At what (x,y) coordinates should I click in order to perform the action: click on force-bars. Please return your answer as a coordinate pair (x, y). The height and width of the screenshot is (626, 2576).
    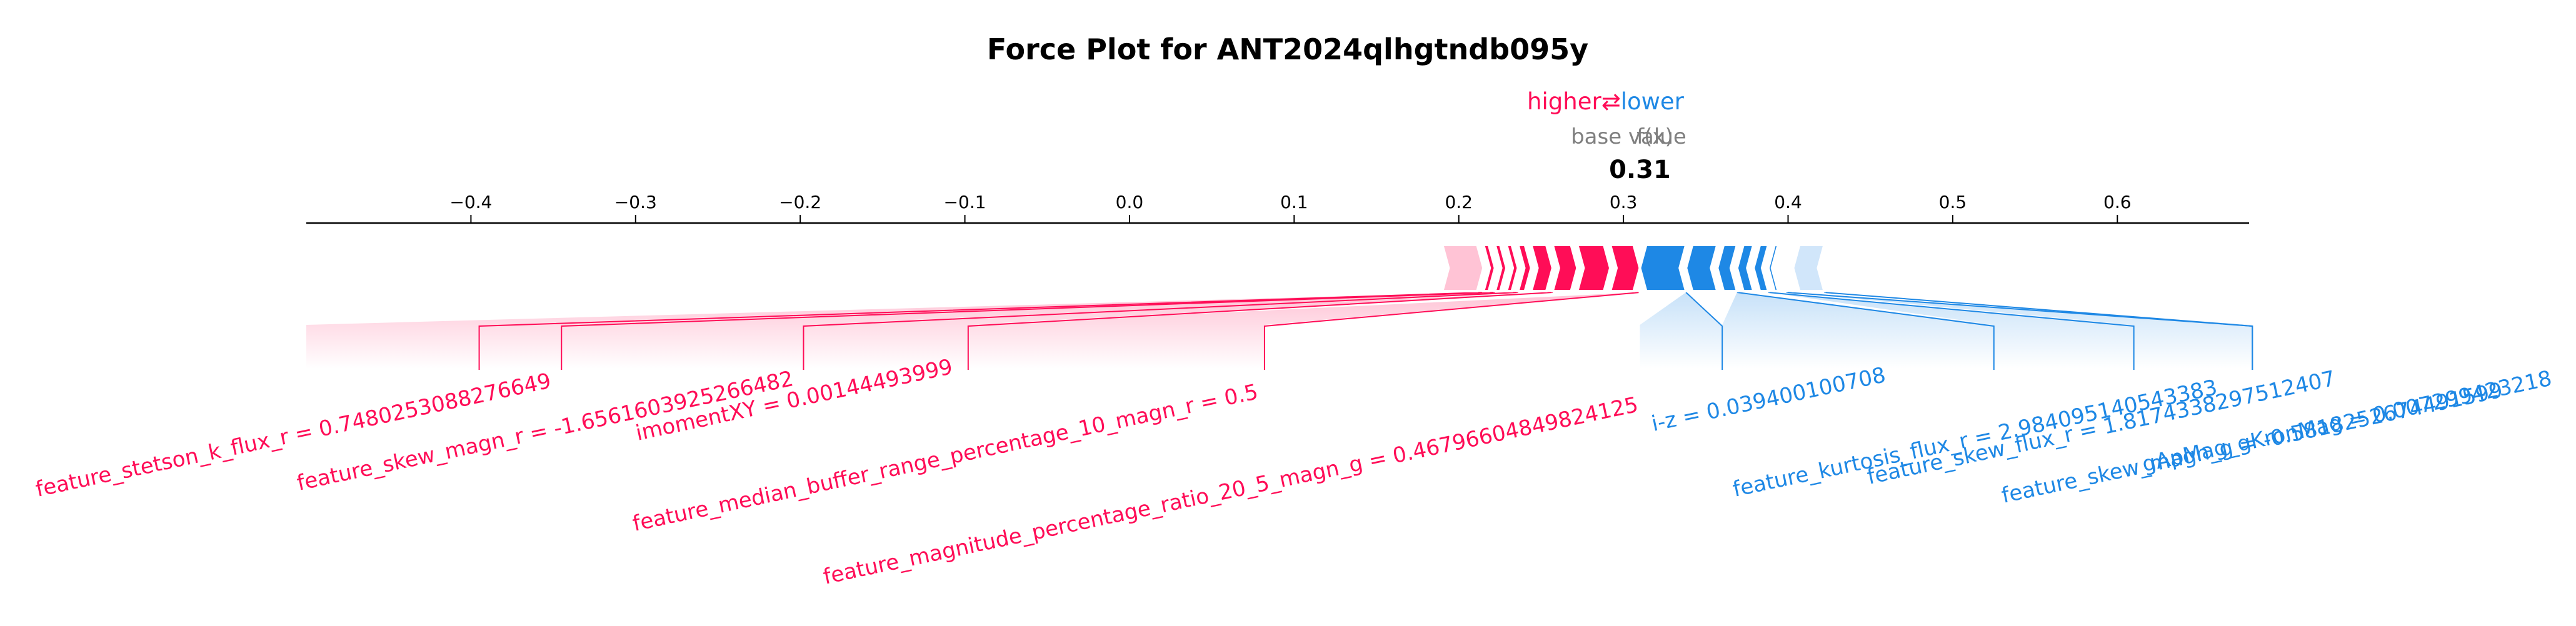
    Looking at the image, I should click on (1633, 268).